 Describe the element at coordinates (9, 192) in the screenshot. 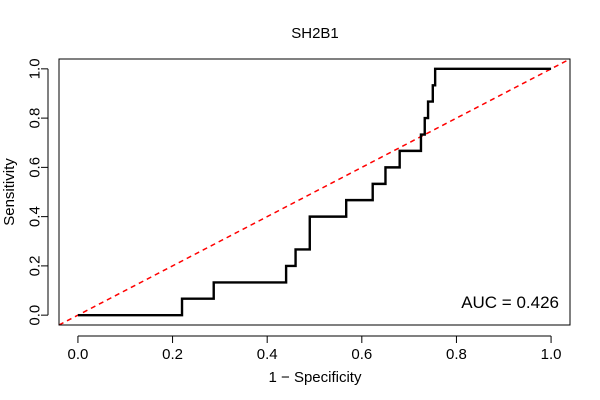

I see `y-axis-label: Sensitivity` at that location.